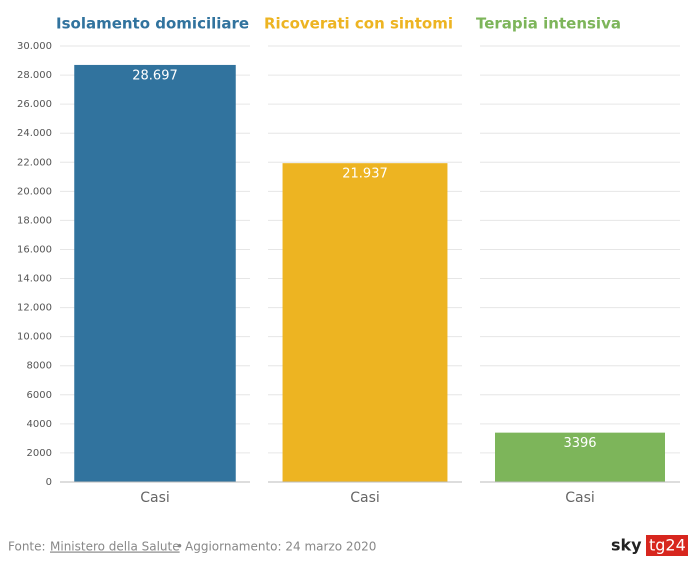 The image size is (693, 562). I want to click on y-tick-label: 2000, so click(39, 453).